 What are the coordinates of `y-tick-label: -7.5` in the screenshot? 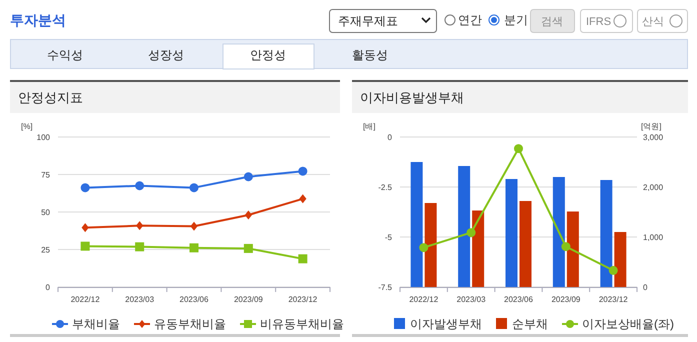 It's located at (385, 287).